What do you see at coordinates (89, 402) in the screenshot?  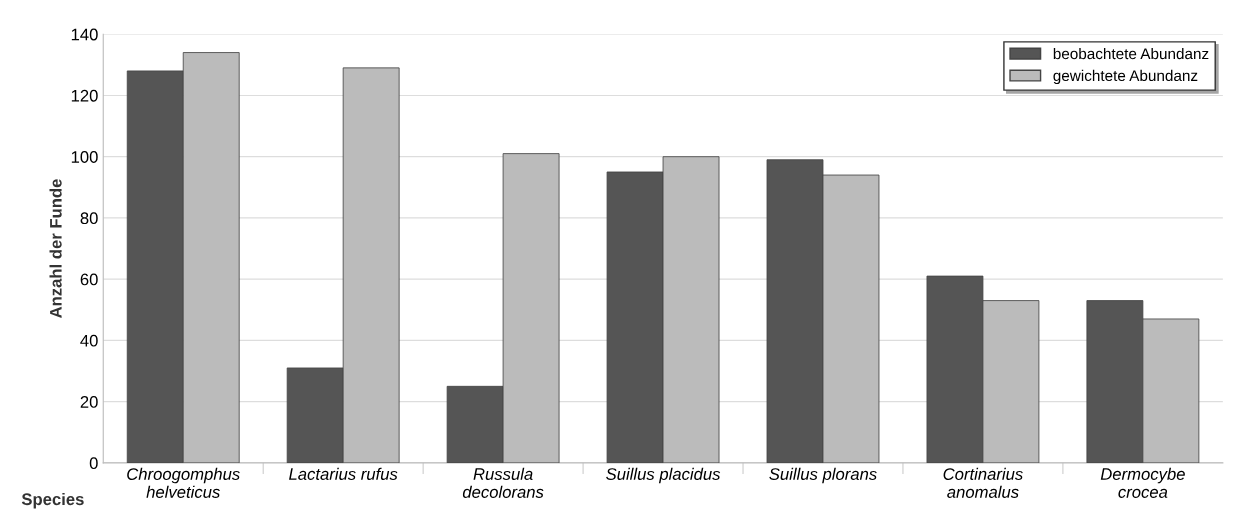 I see `y-tick-label: 20` at bounding box center [89, 402].